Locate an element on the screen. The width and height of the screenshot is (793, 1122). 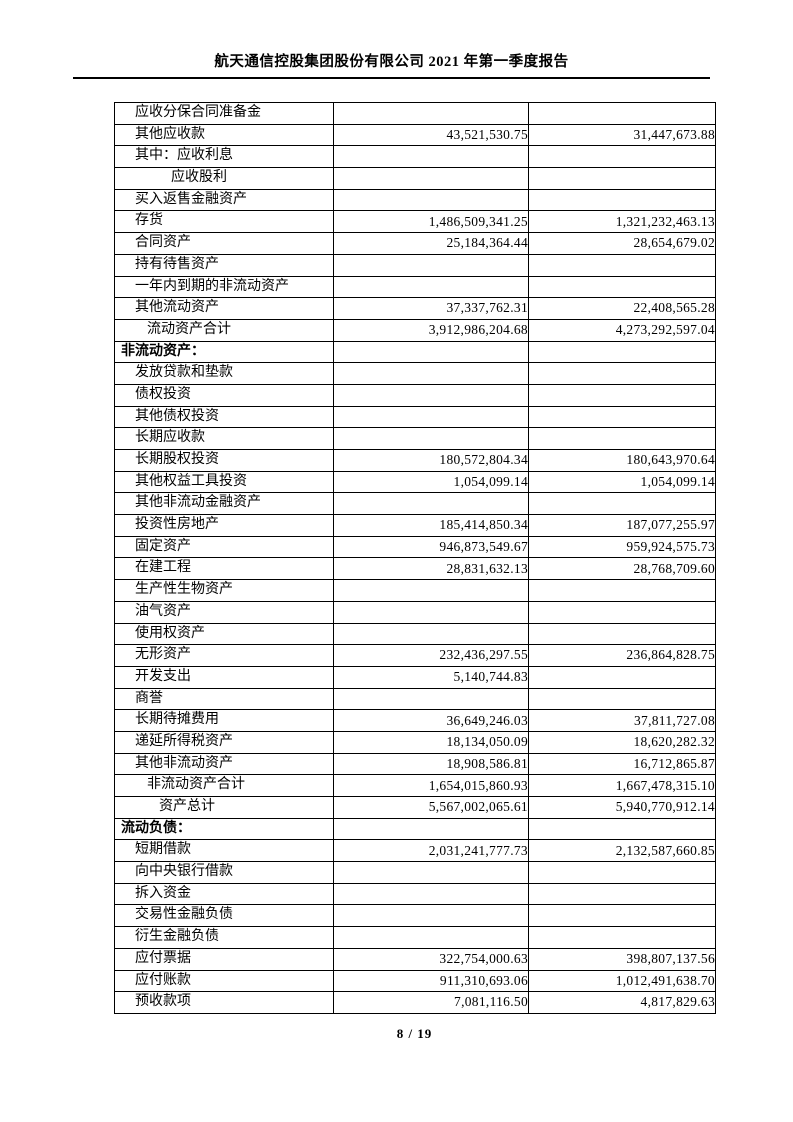
row-label: 其他应收款 is located at coordinates (224, 135).